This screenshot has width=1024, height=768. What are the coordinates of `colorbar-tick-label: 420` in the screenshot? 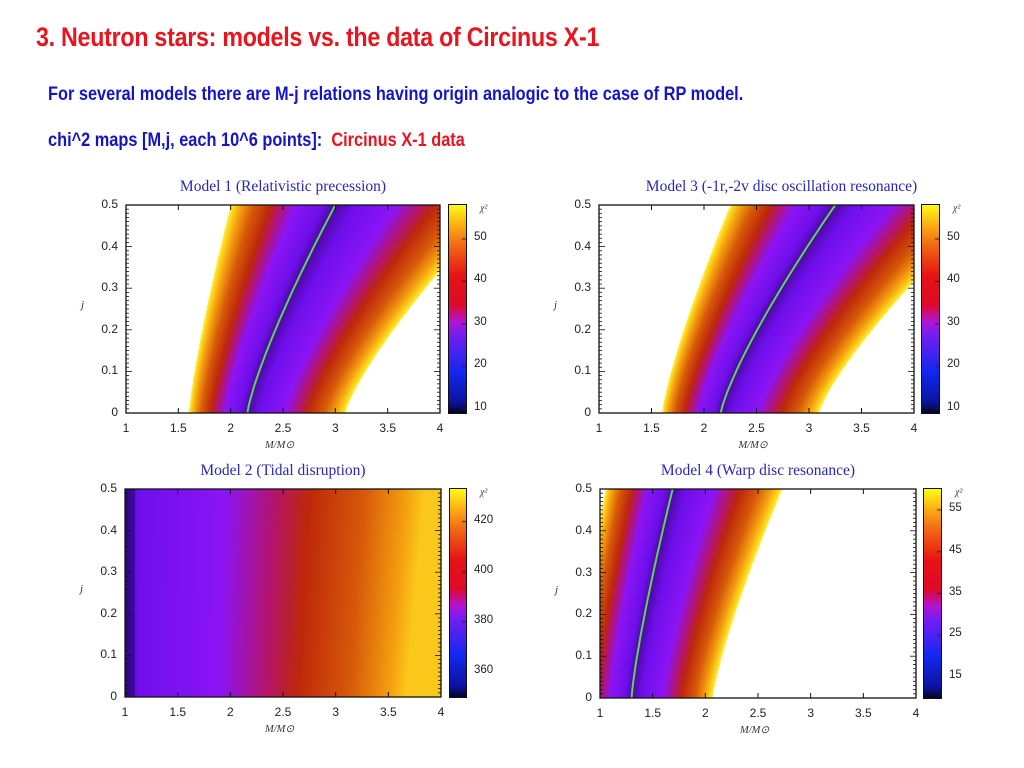 It's located at (484, 519).